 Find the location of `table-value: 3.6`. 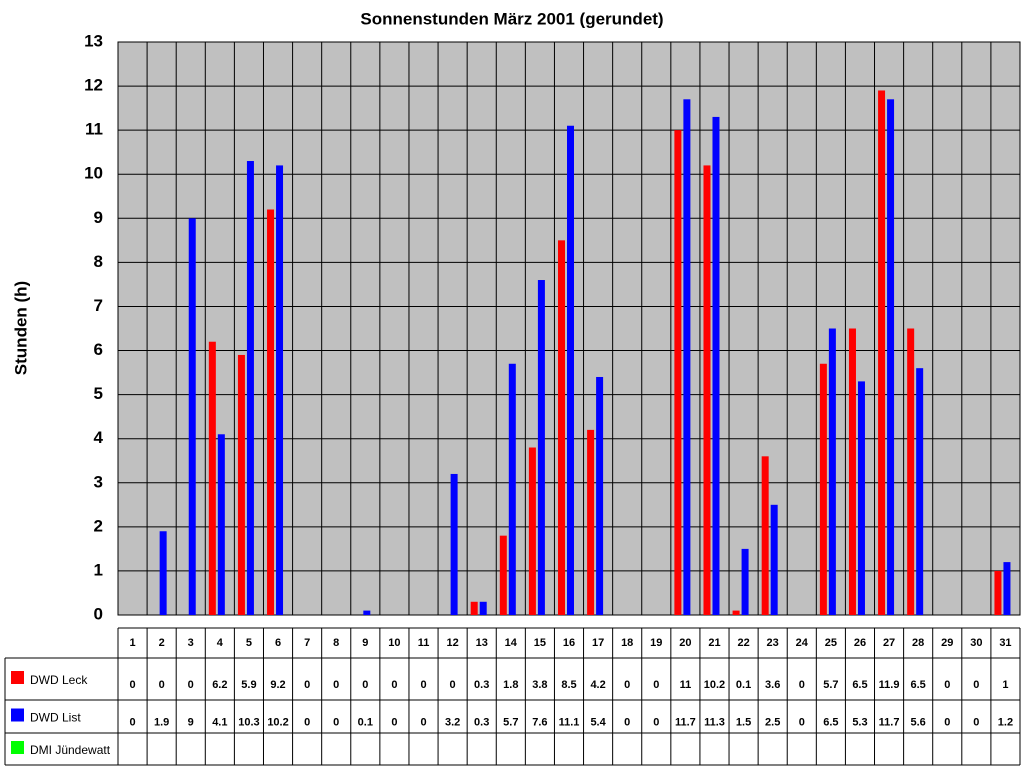

table-value: 3.6 is located at coordinates (772, 685).